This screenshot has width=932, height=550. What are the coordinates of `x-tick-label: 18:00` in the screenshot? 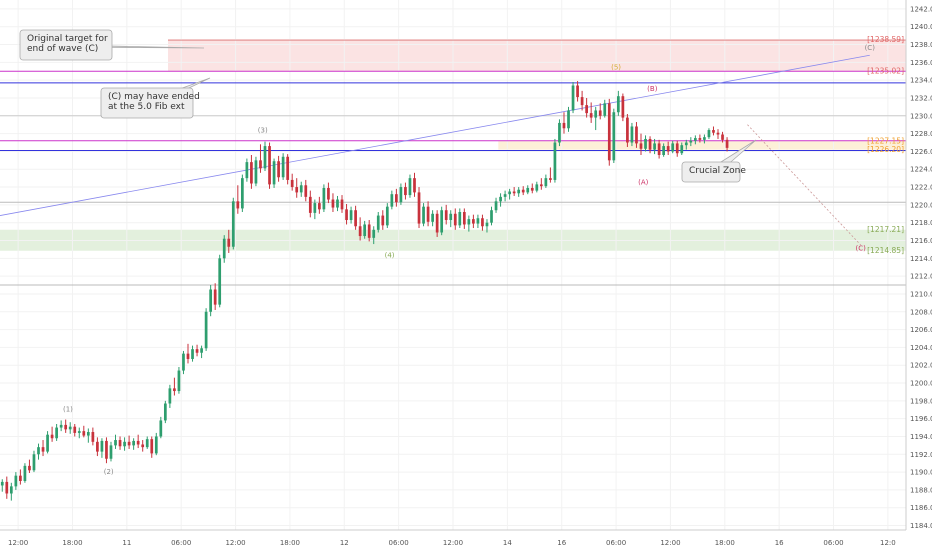 It's located at (725, 543).